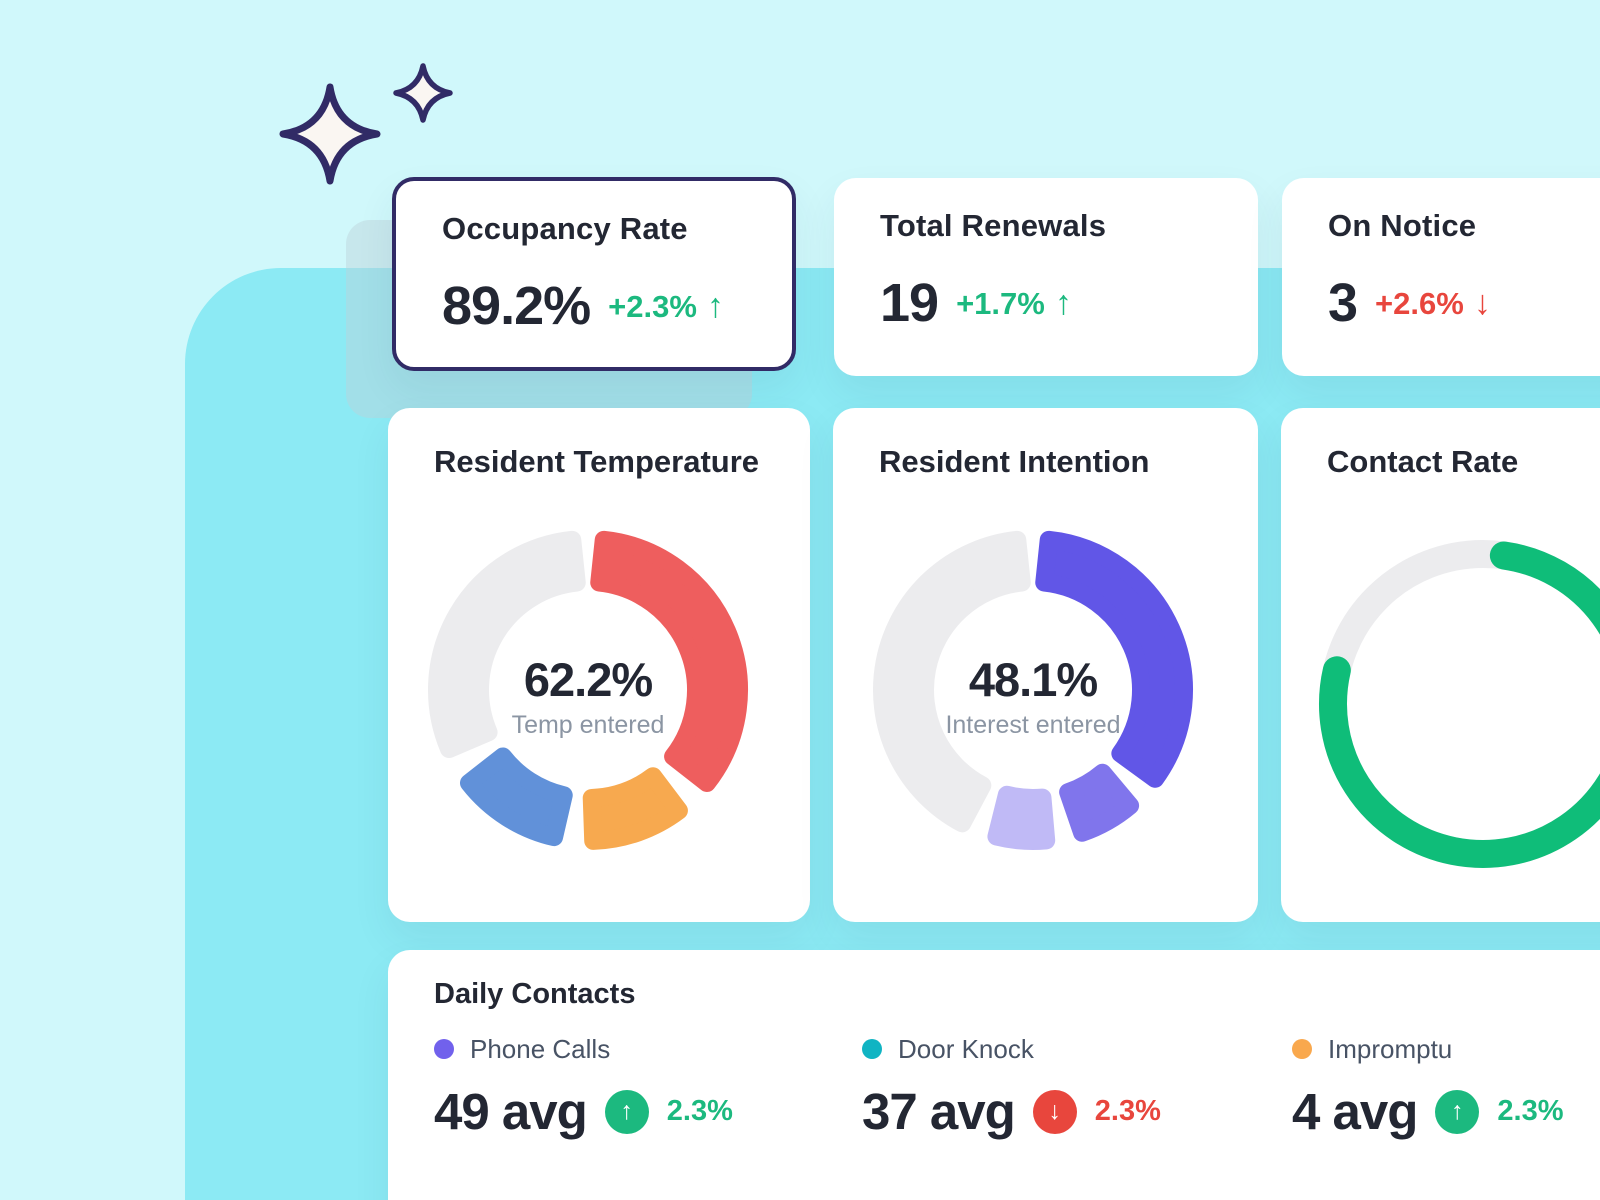 Image resolution: width=1600 pixels, height=1200 pixels. Describe the element at coordinates (1423, 461) in the screenshot. I see `chart-card-title: Contact Rate` at that location.